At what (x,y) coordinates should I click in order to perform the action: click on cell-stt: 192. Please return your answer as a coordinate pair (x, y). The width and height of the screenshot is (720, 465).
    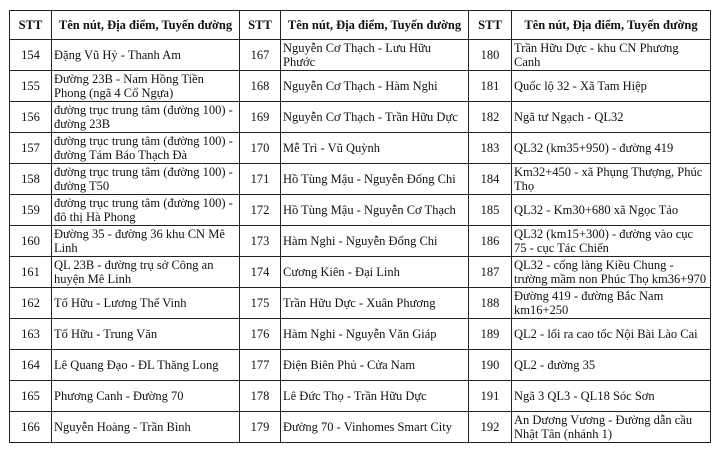
    Looking at the image, I should click on (490, 427).